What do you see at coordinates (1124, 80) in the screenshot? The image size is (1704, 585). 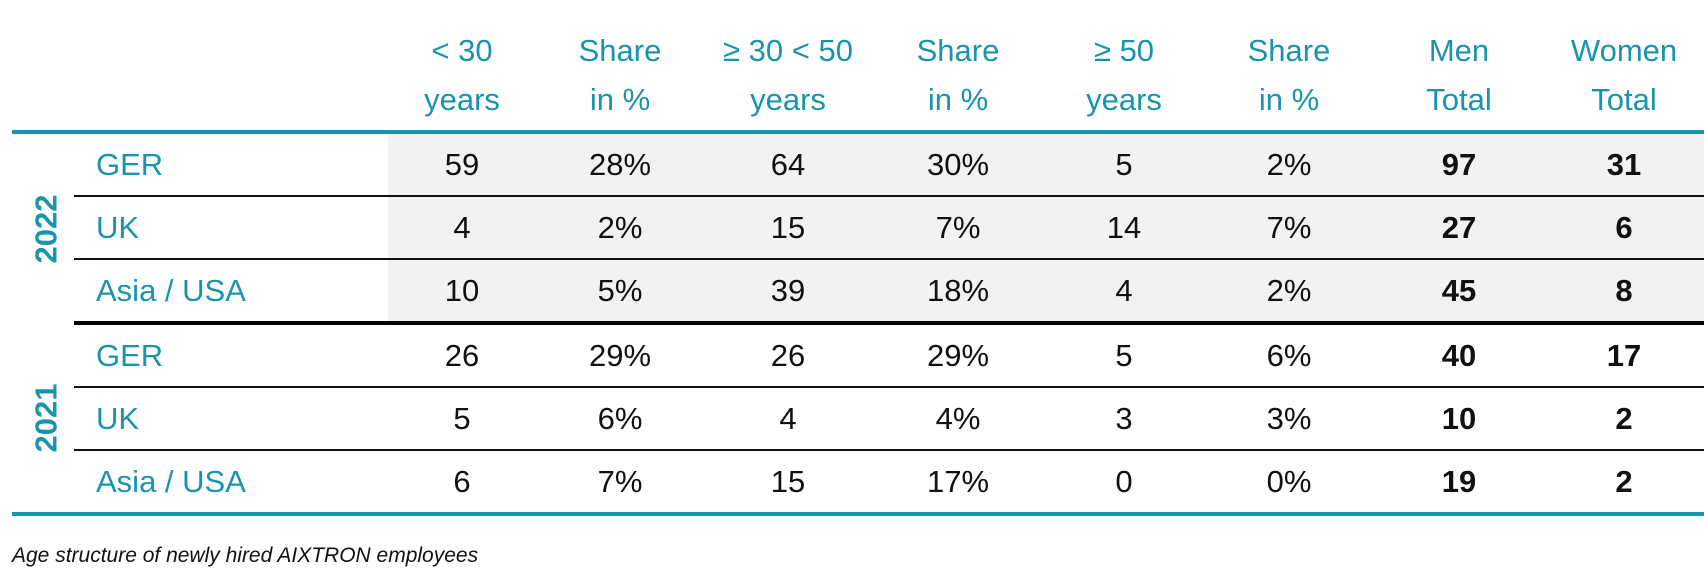 I see `header-over-50: ≥ 50 years` at bounding box center [1124, 80].